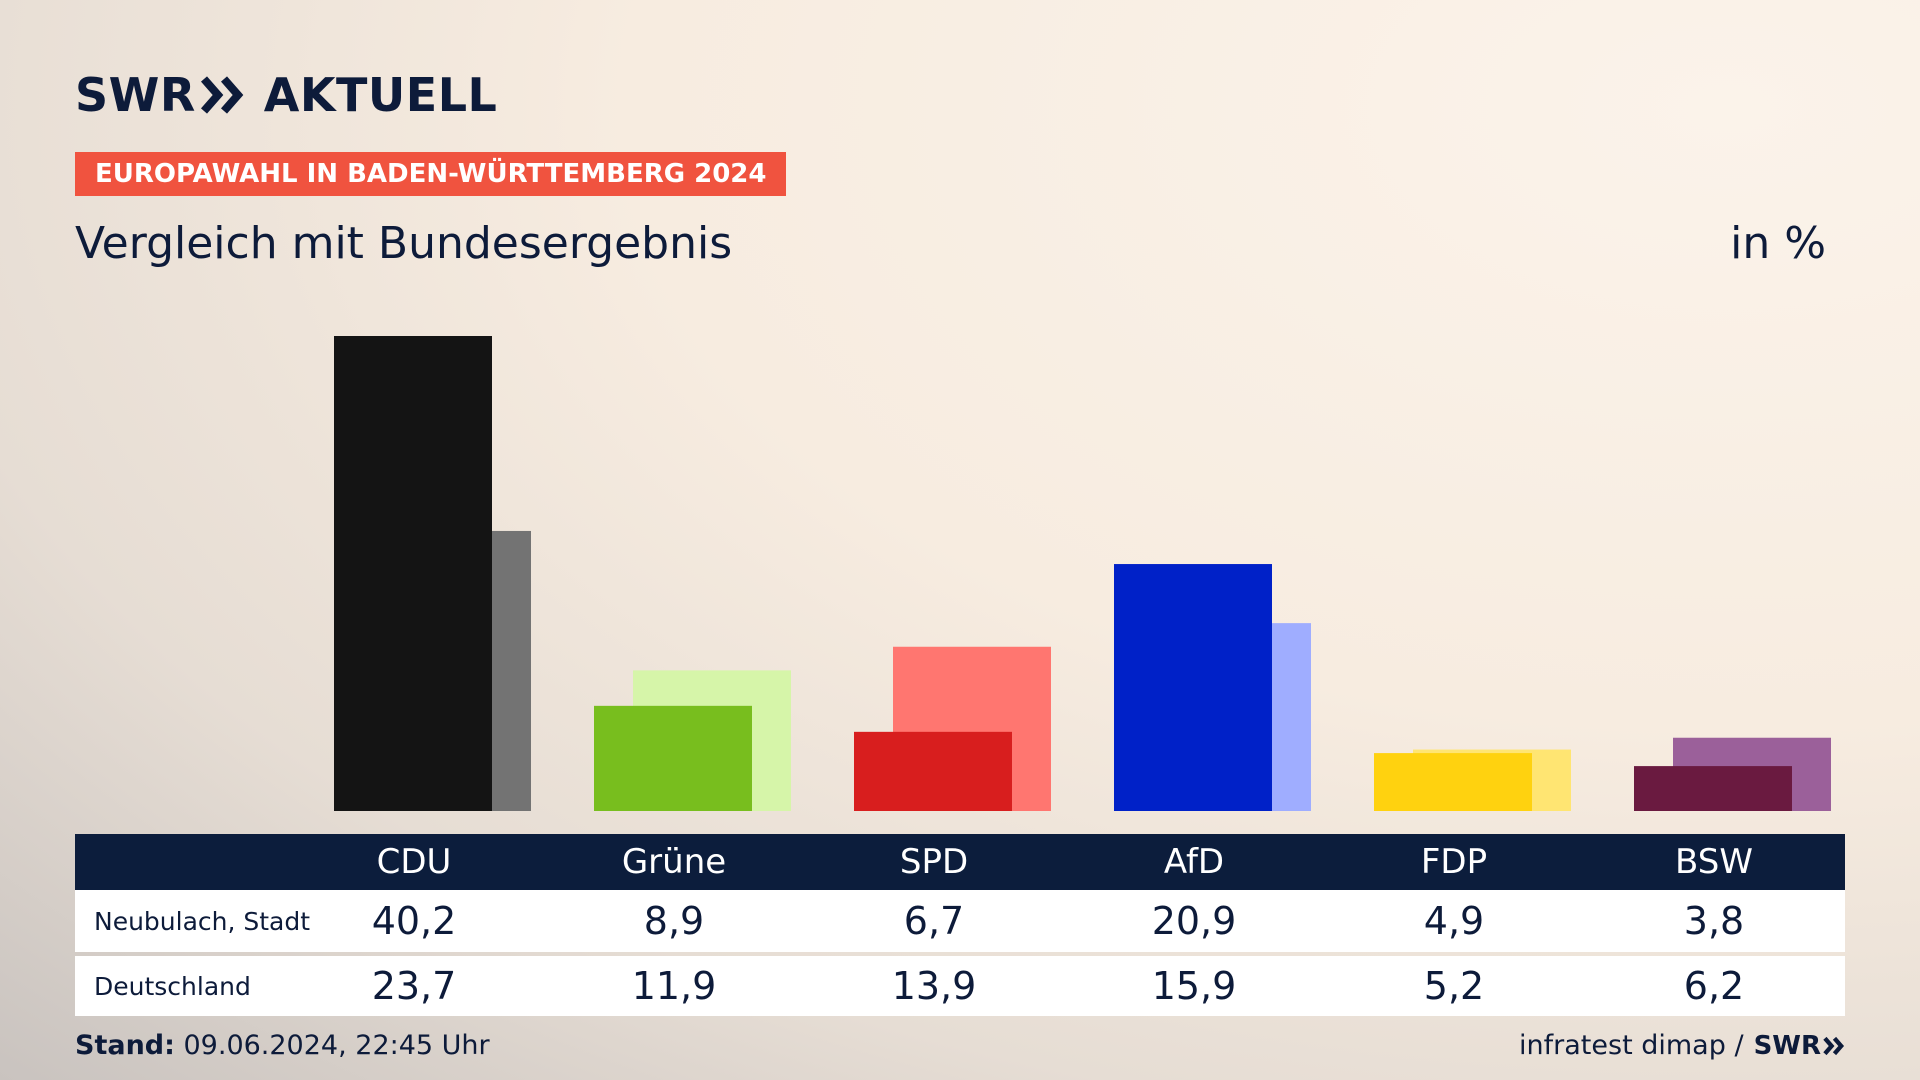  Describe the element at coordinates (934, 862) in the screenshot. I see `column-header-spd: SPD` at that location.